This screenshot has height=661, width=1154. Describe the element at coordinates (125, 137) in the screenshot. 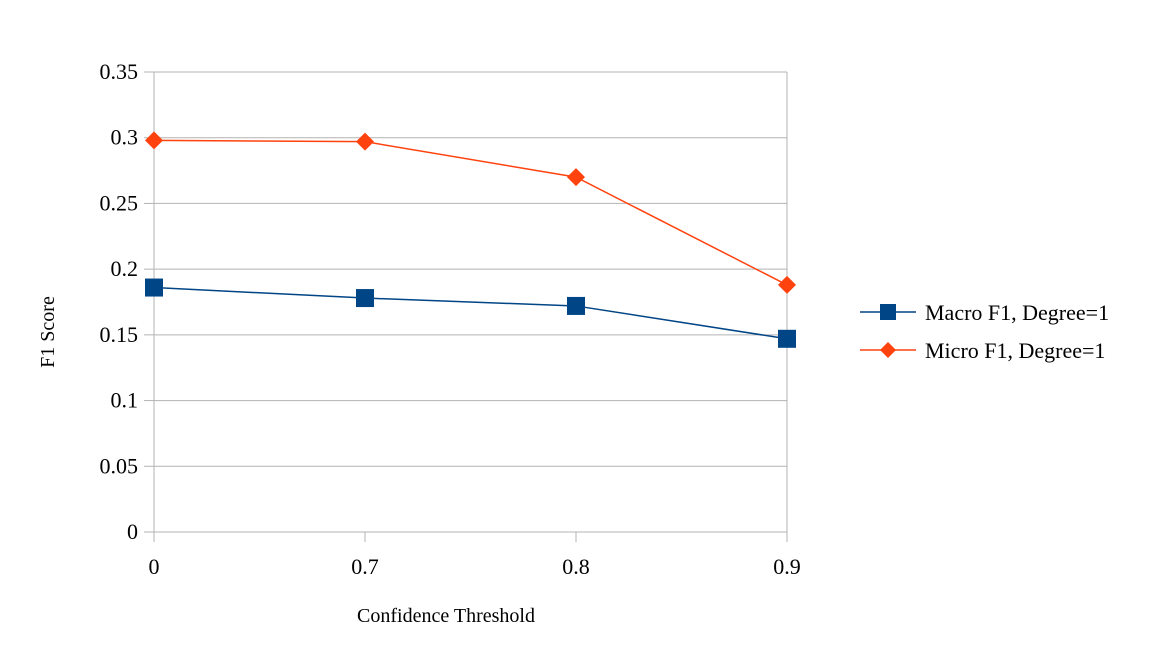

I see `y-tick-label: 0.3` at that location.